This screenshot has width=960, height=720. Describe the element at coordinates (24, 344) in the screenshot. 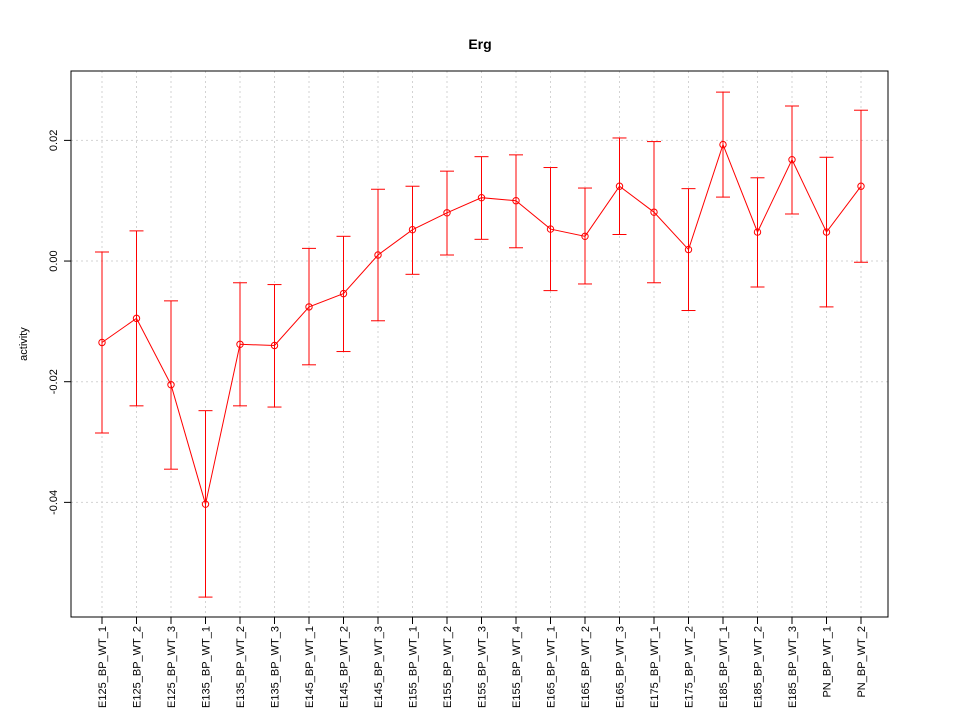

I see `y-axis-label: activity` at that location.